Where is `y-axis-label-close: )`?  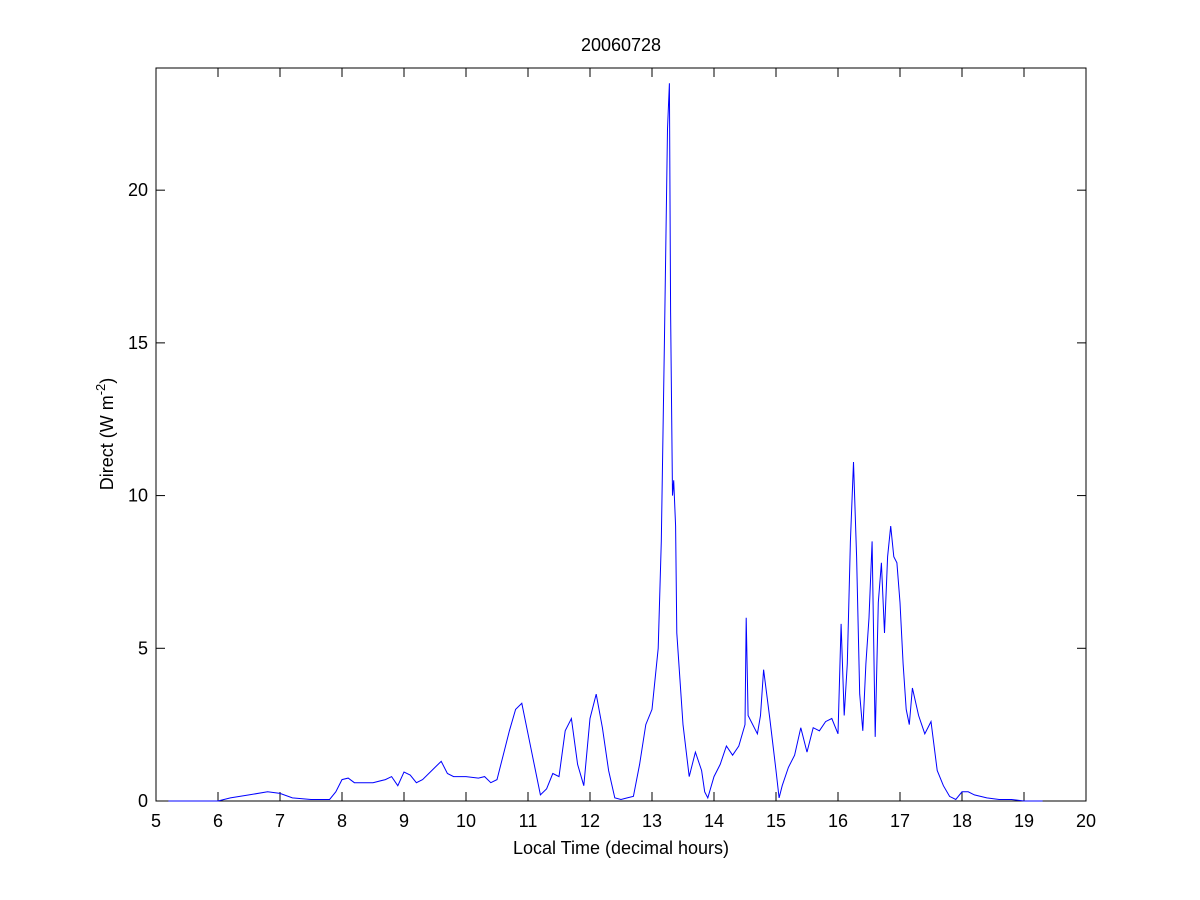 y-axis-label-close: ) is located at coordinates (107, 381).